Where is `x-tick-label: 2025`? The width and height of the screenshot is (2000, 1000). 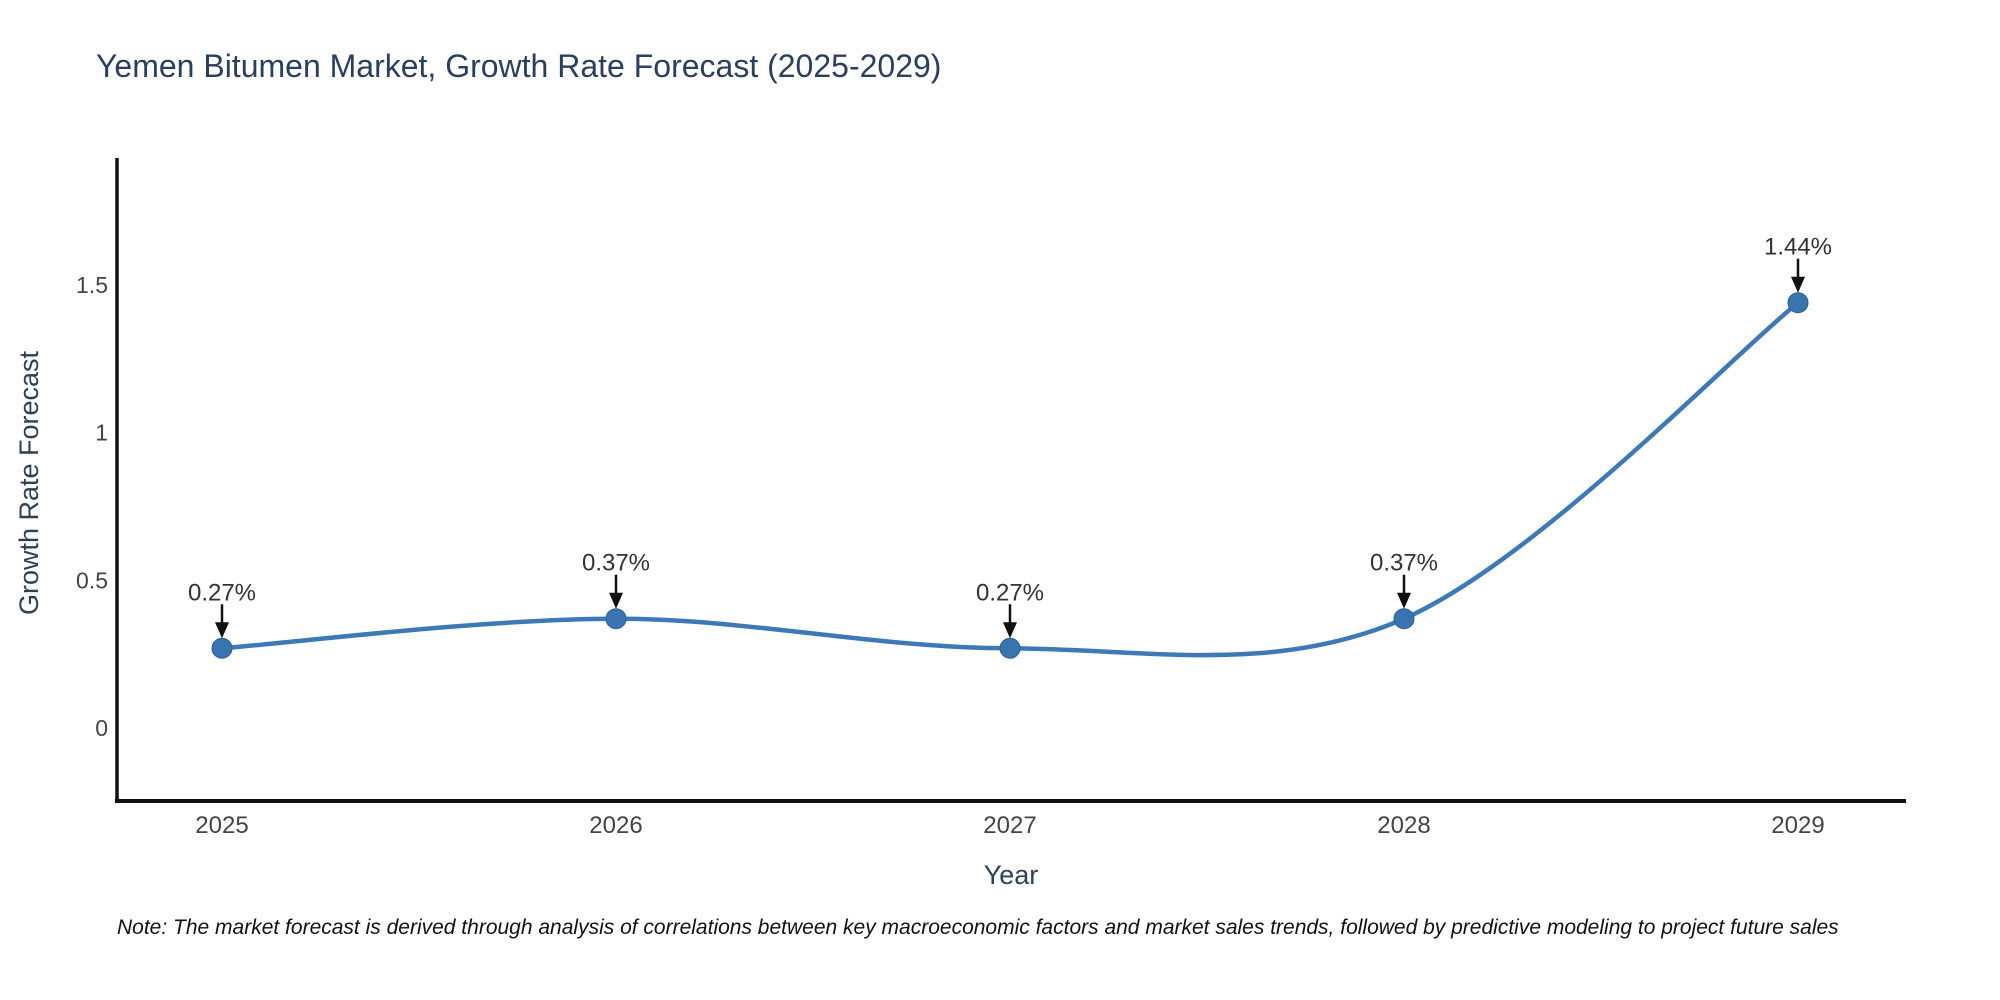 x-tick-label: 2025 is located at coordinates (221, 825).